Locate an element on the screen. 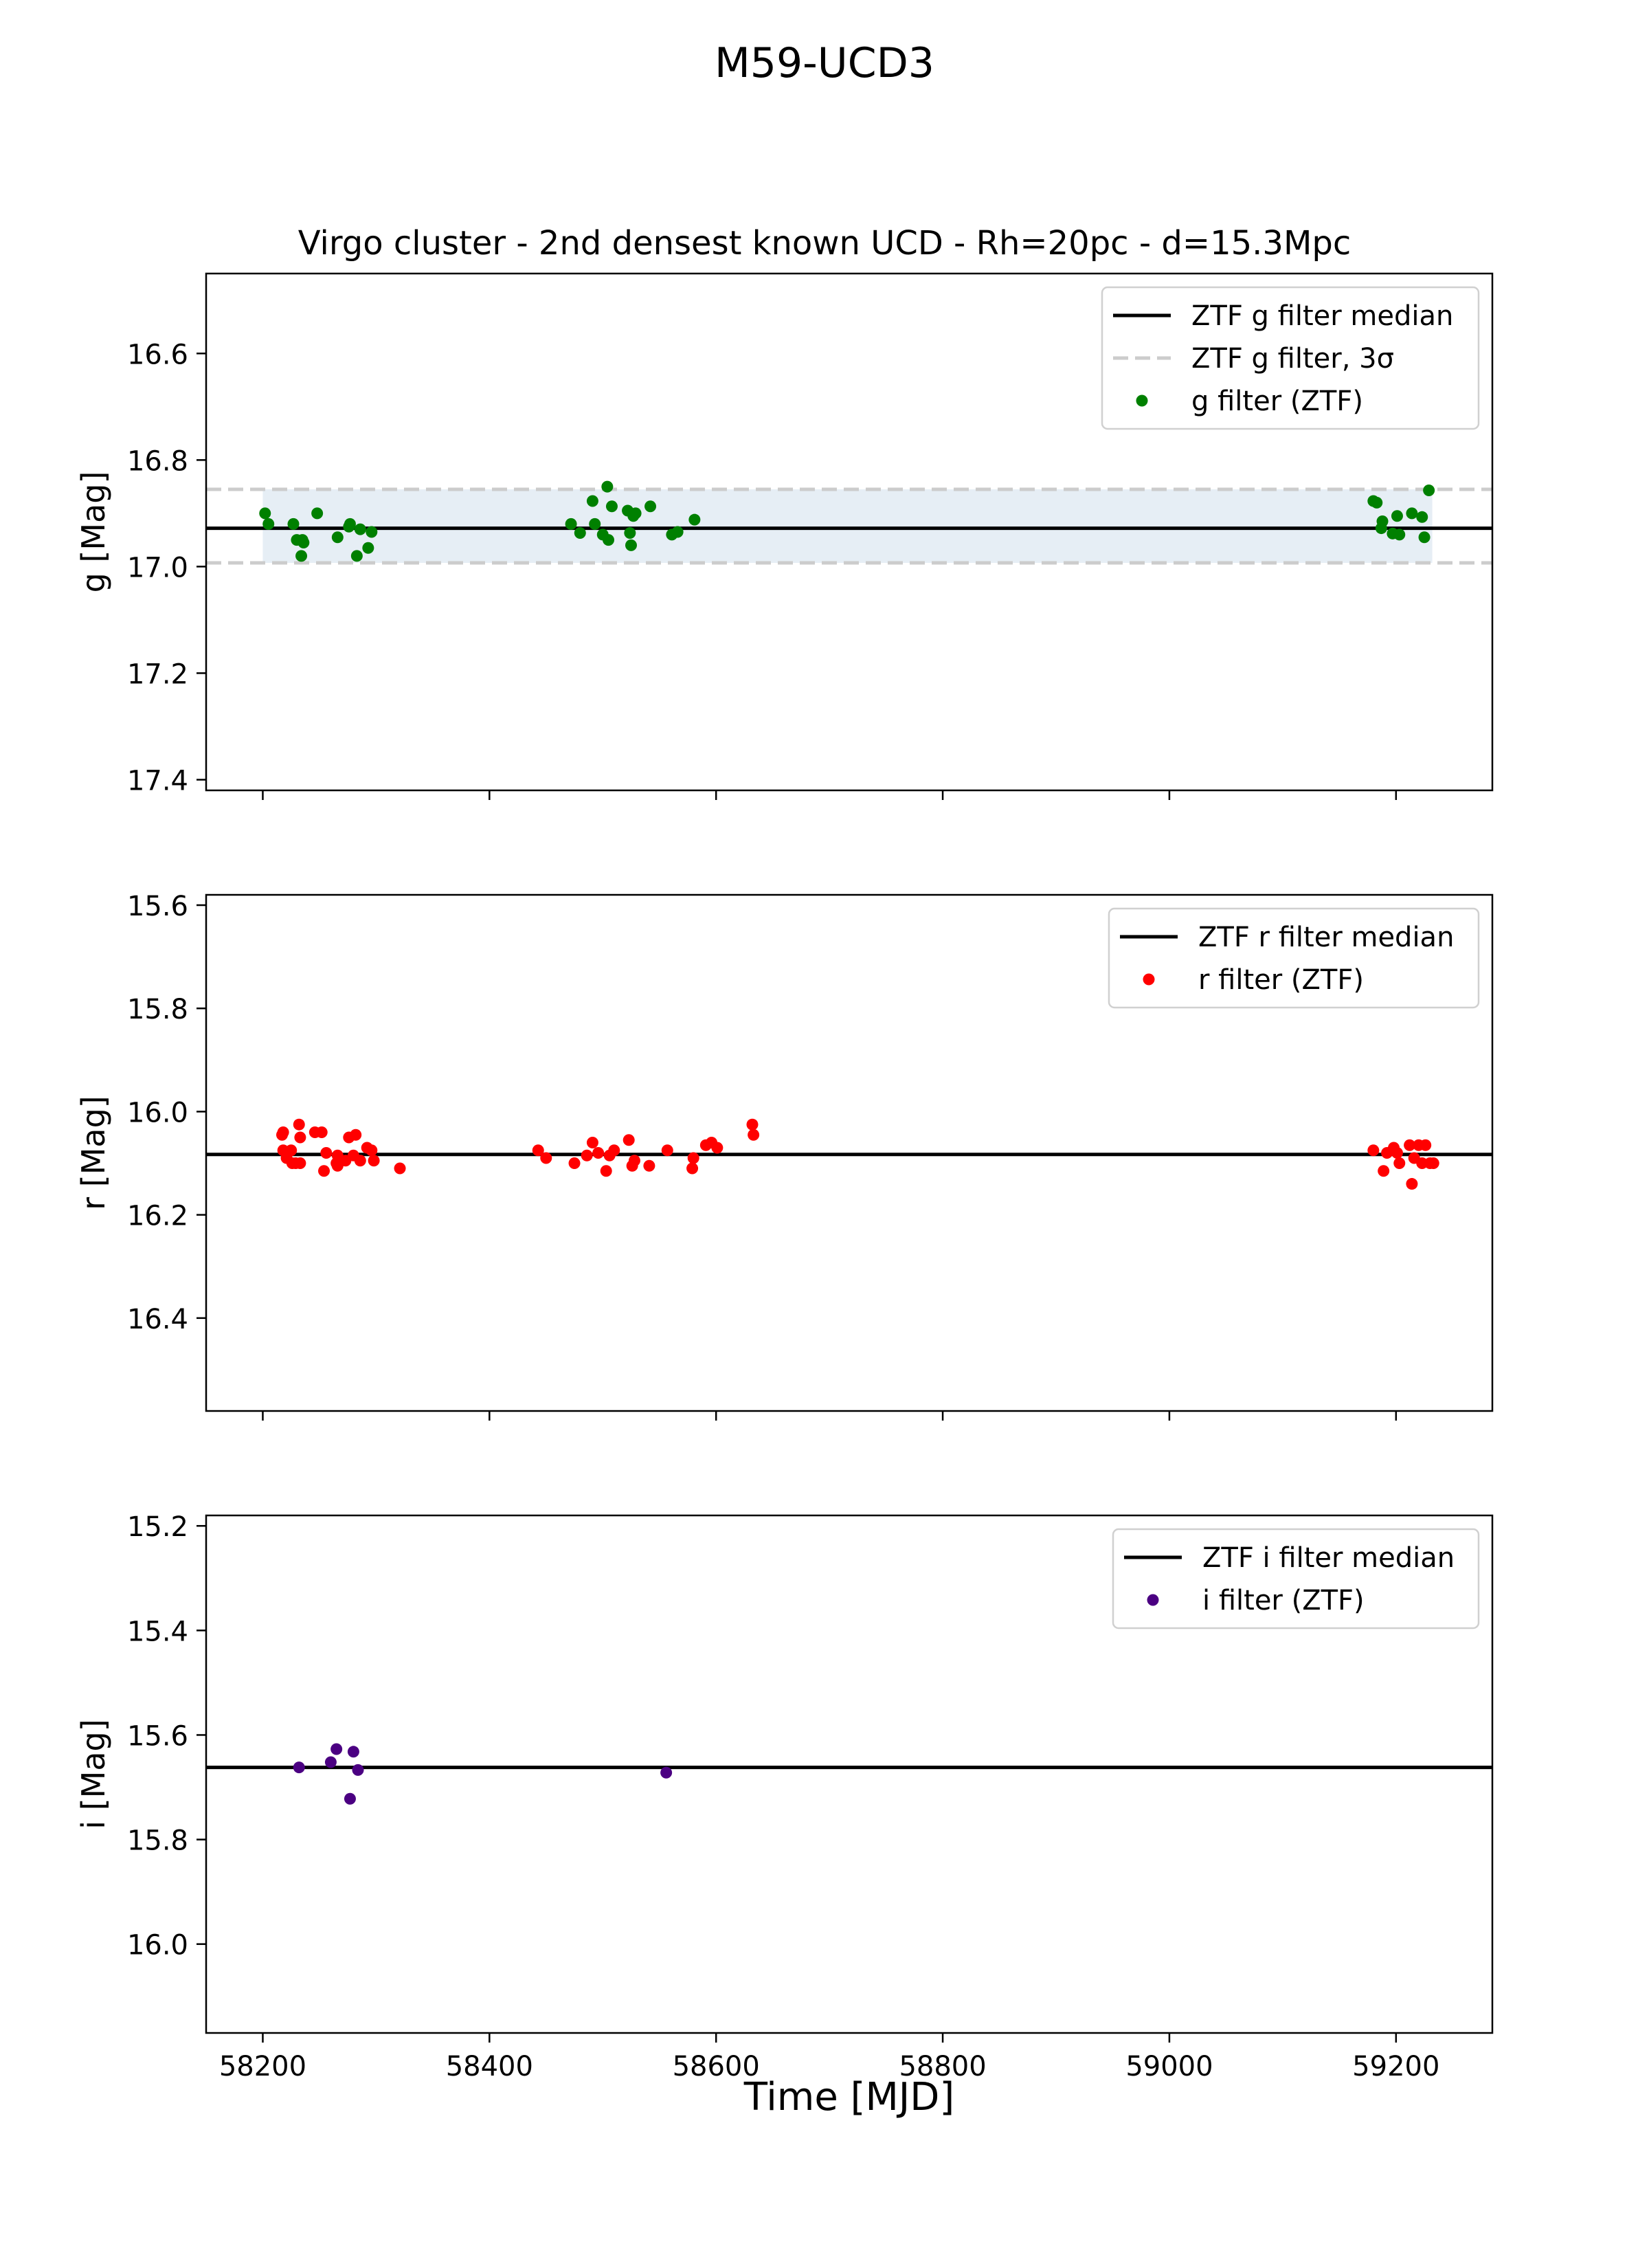  y-axis-label: g [Mag] is located at coordinates (93, 532).